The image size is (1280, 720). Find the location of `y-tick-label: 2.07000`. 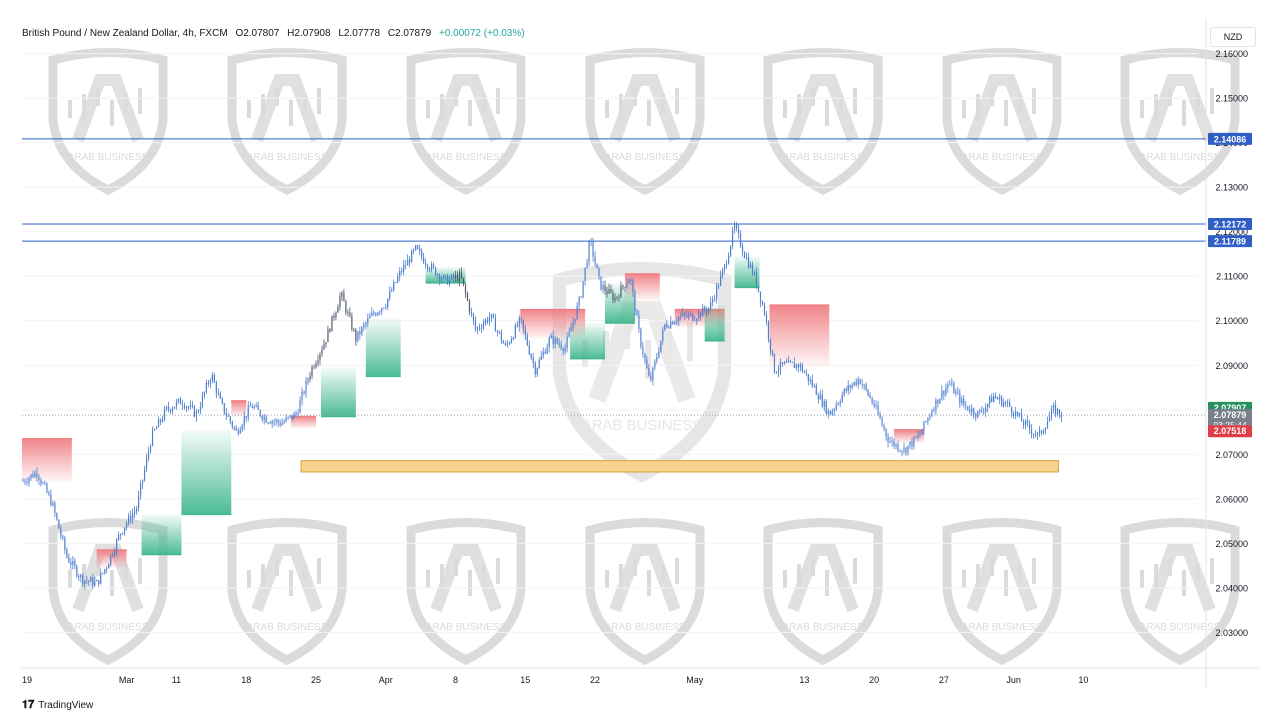

y-tick-label: 2.07000 is located at coordinates (1231, 455).